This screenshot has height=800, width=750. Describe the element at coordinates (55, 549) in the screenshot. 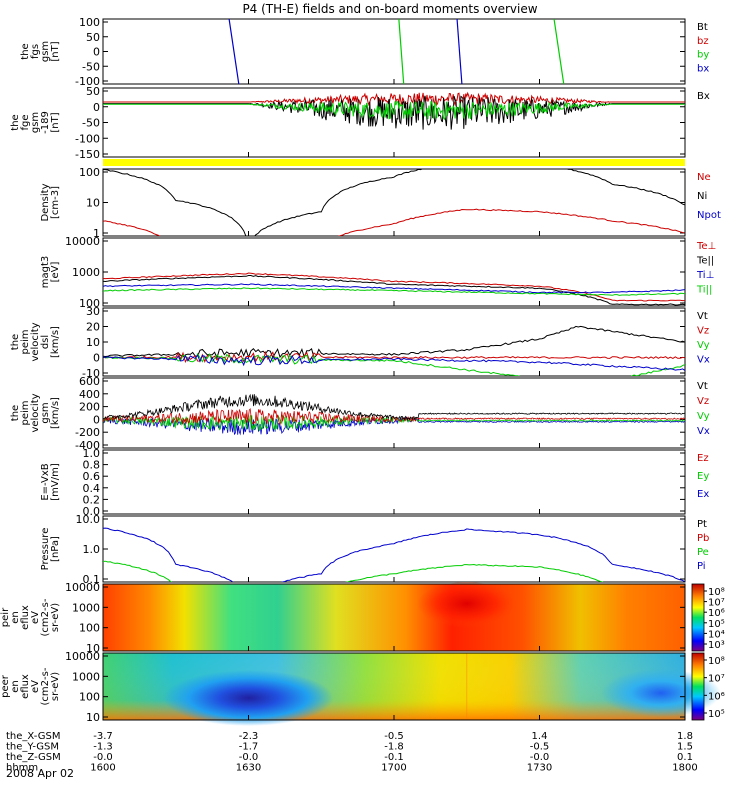

I see `y-axis-label: [nPa]` at that location.